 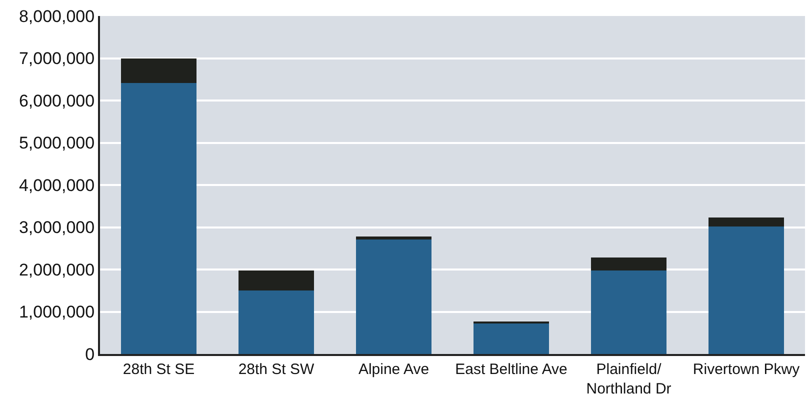 What do you see at coordinates (90, 354) in the screenshot?
I see `y-tick-label: 0` at bounding box center [90, 354].